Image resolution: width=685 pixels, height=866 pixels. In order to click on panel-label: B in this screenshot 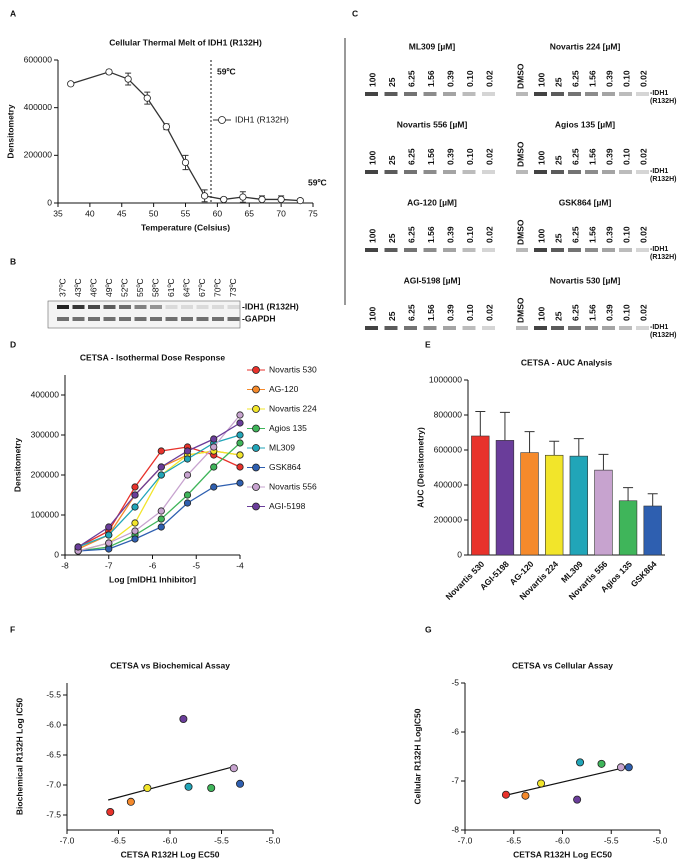, I will do `click(13, 261)`.